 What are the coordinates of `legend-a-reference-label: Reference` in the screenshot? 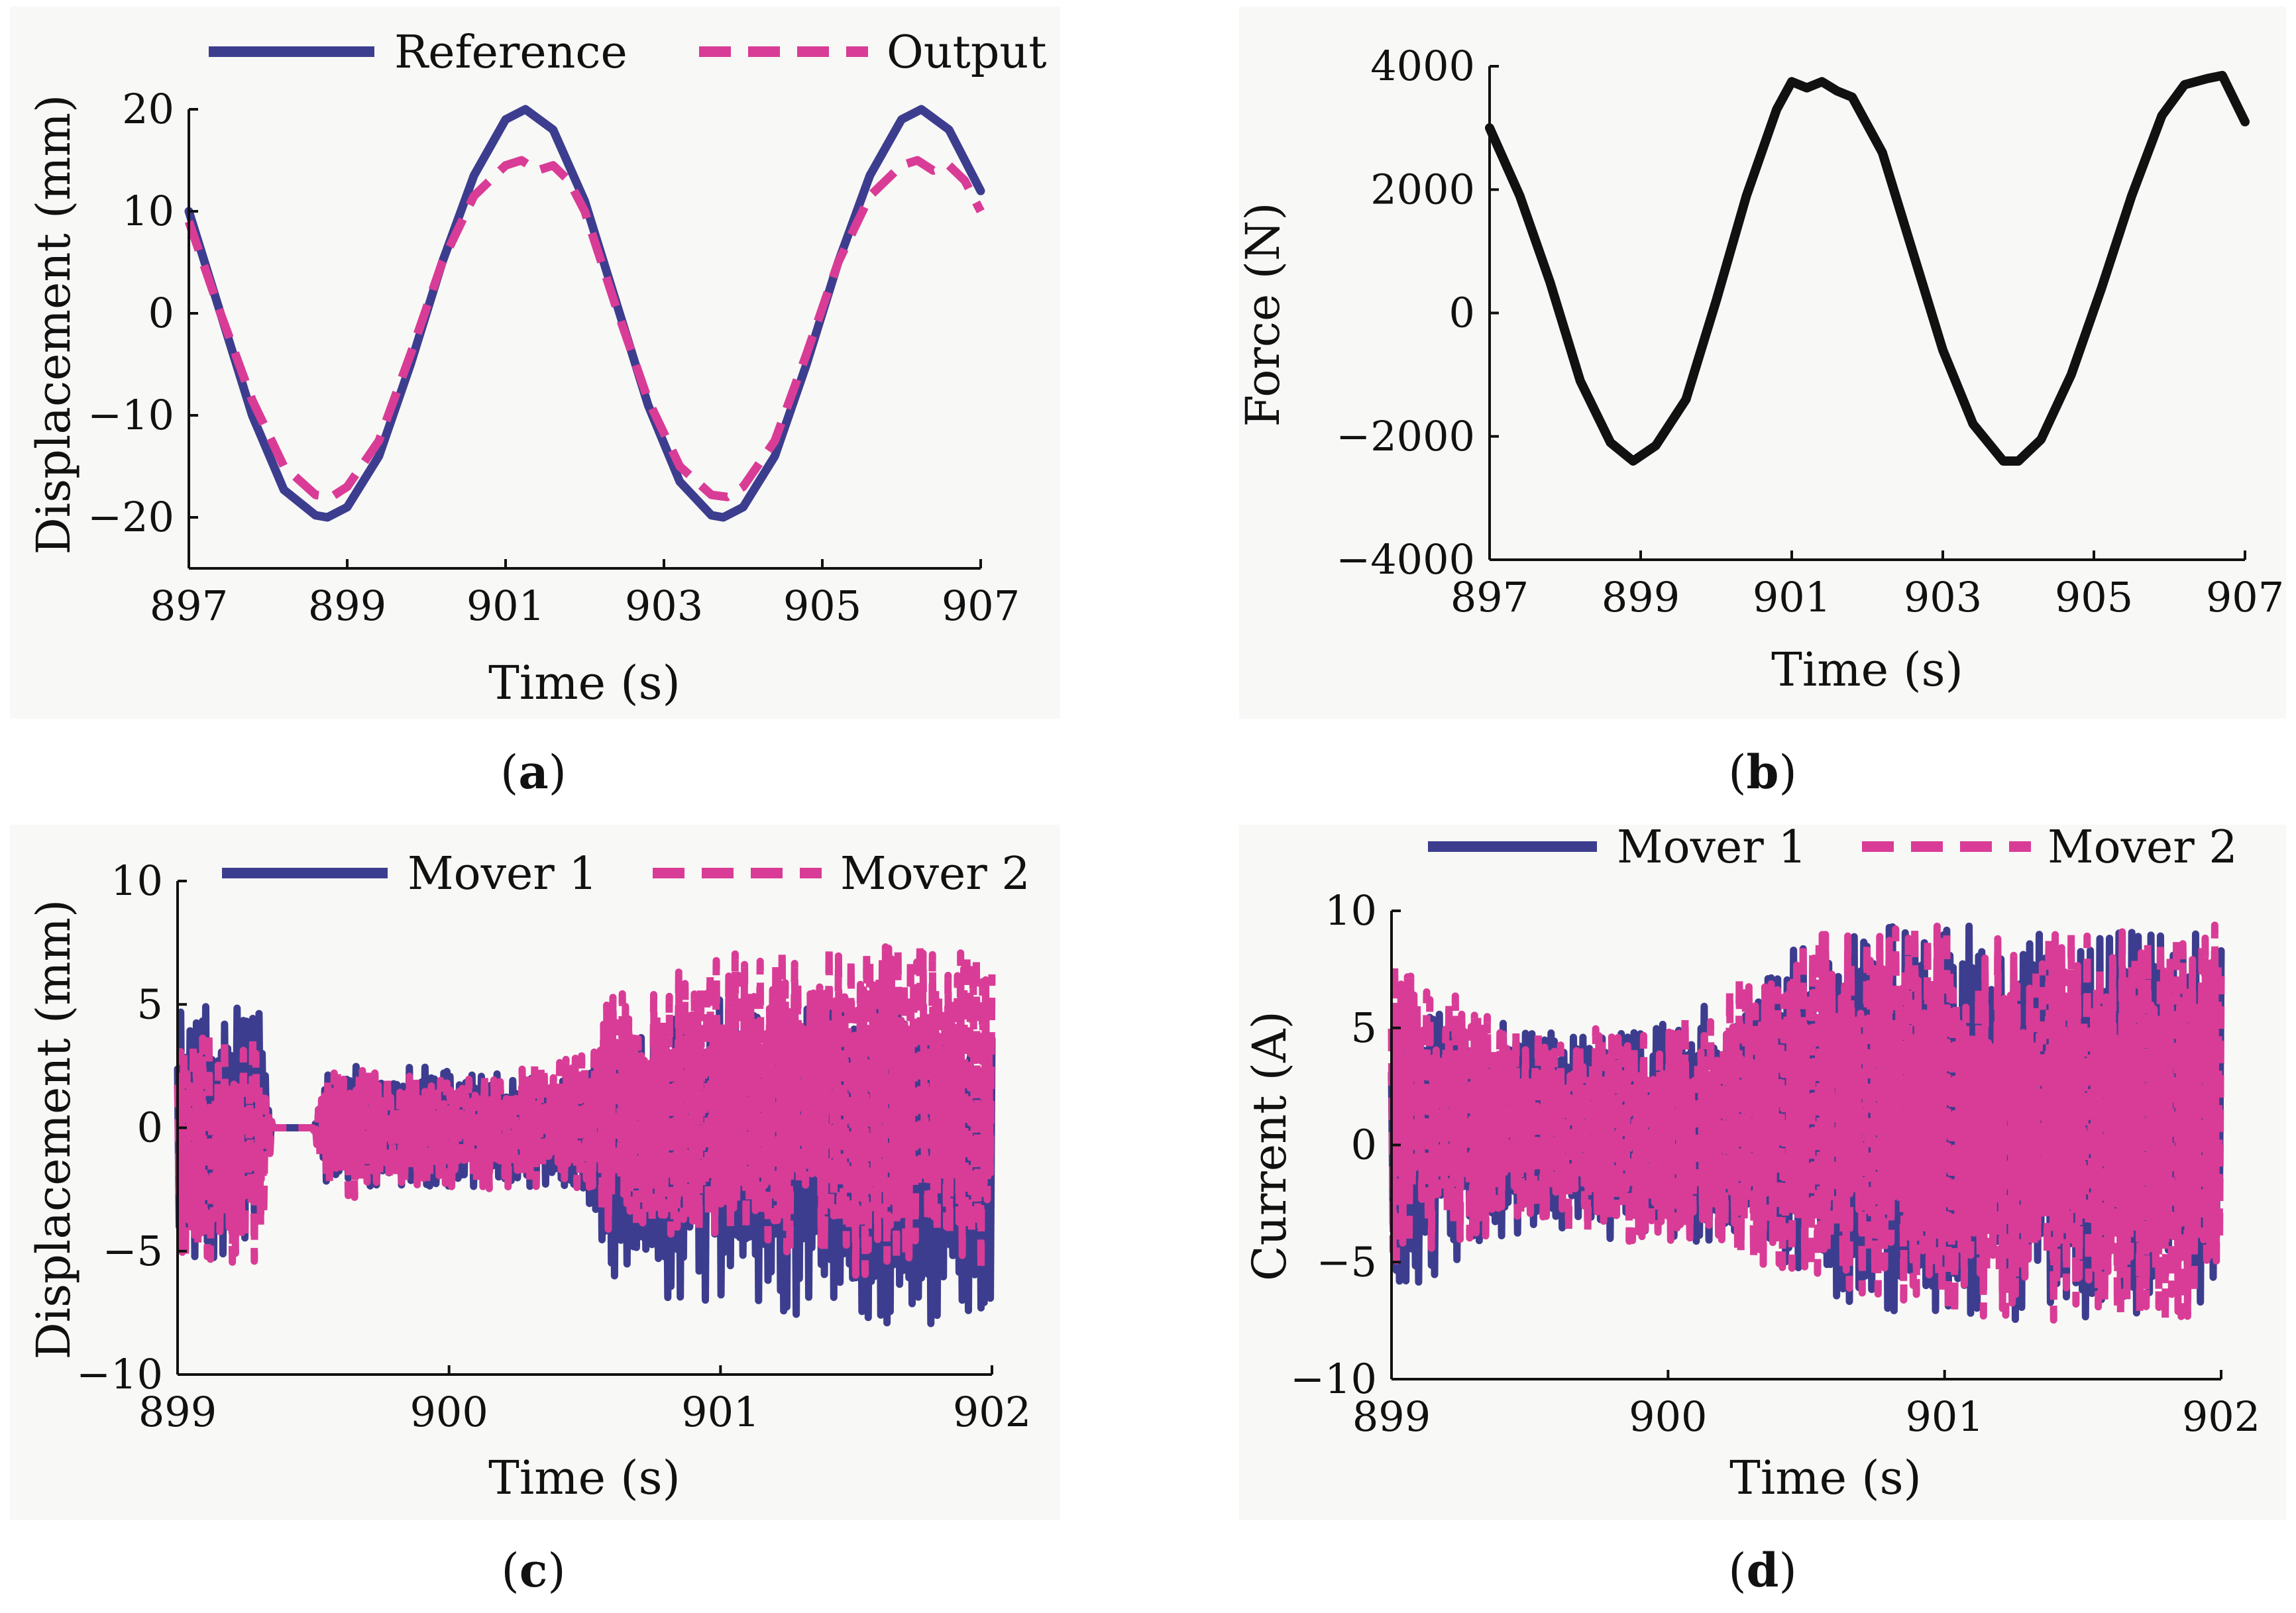 It's located at (511, 52).